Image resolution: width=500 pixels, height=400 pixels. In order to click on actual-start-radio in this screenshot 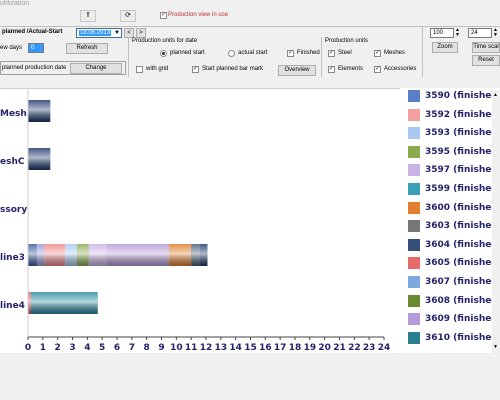, I will do `click(231, 53)`.